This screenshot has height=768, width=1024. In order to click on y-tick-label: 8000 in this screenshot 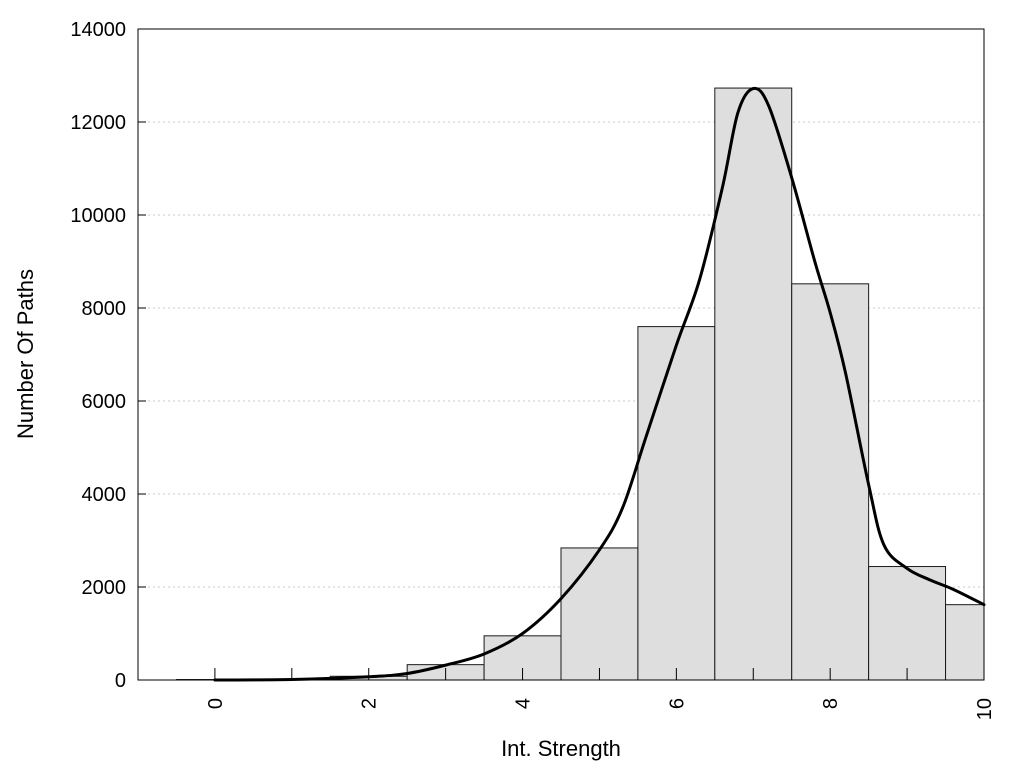, I will do `click(104, 309)`.